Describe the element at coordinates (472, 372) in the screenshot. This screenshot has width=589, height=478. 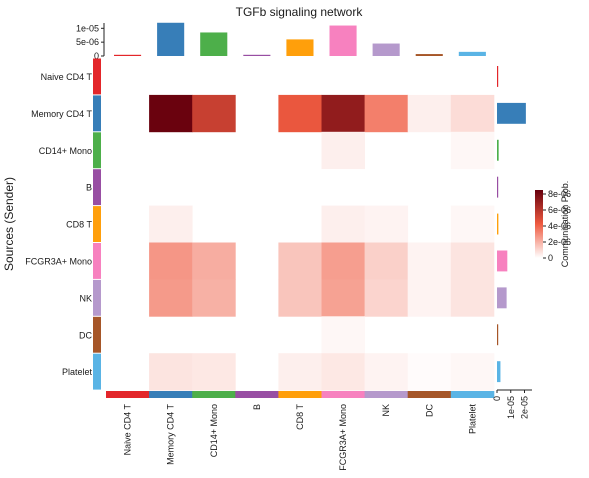
I see `cell-platelet-to-platelet` at that location.